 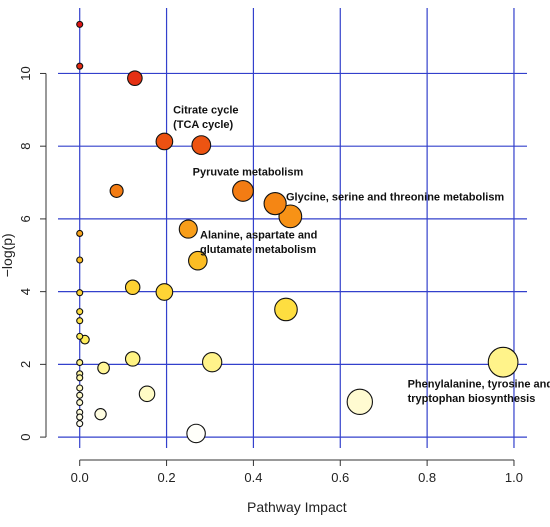 I want to click on x-tick-label: 0.4, so click(x=253, y=477).